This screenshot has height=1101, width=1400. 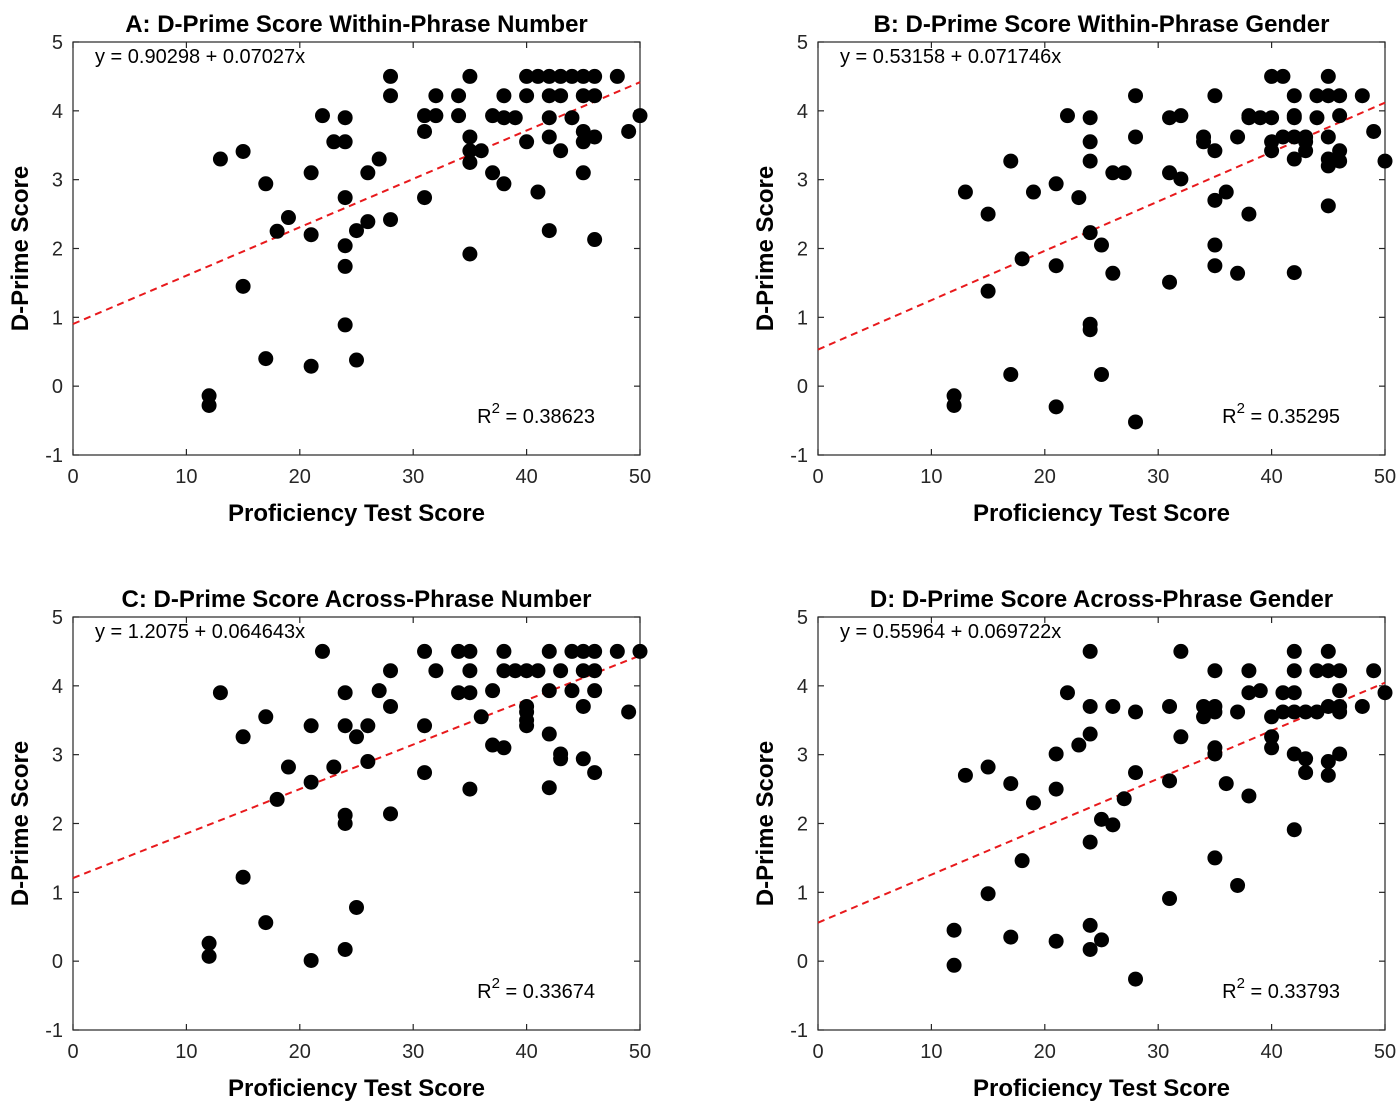 I want to click on x-tick-label: 50, so click(x=640, y=1052).